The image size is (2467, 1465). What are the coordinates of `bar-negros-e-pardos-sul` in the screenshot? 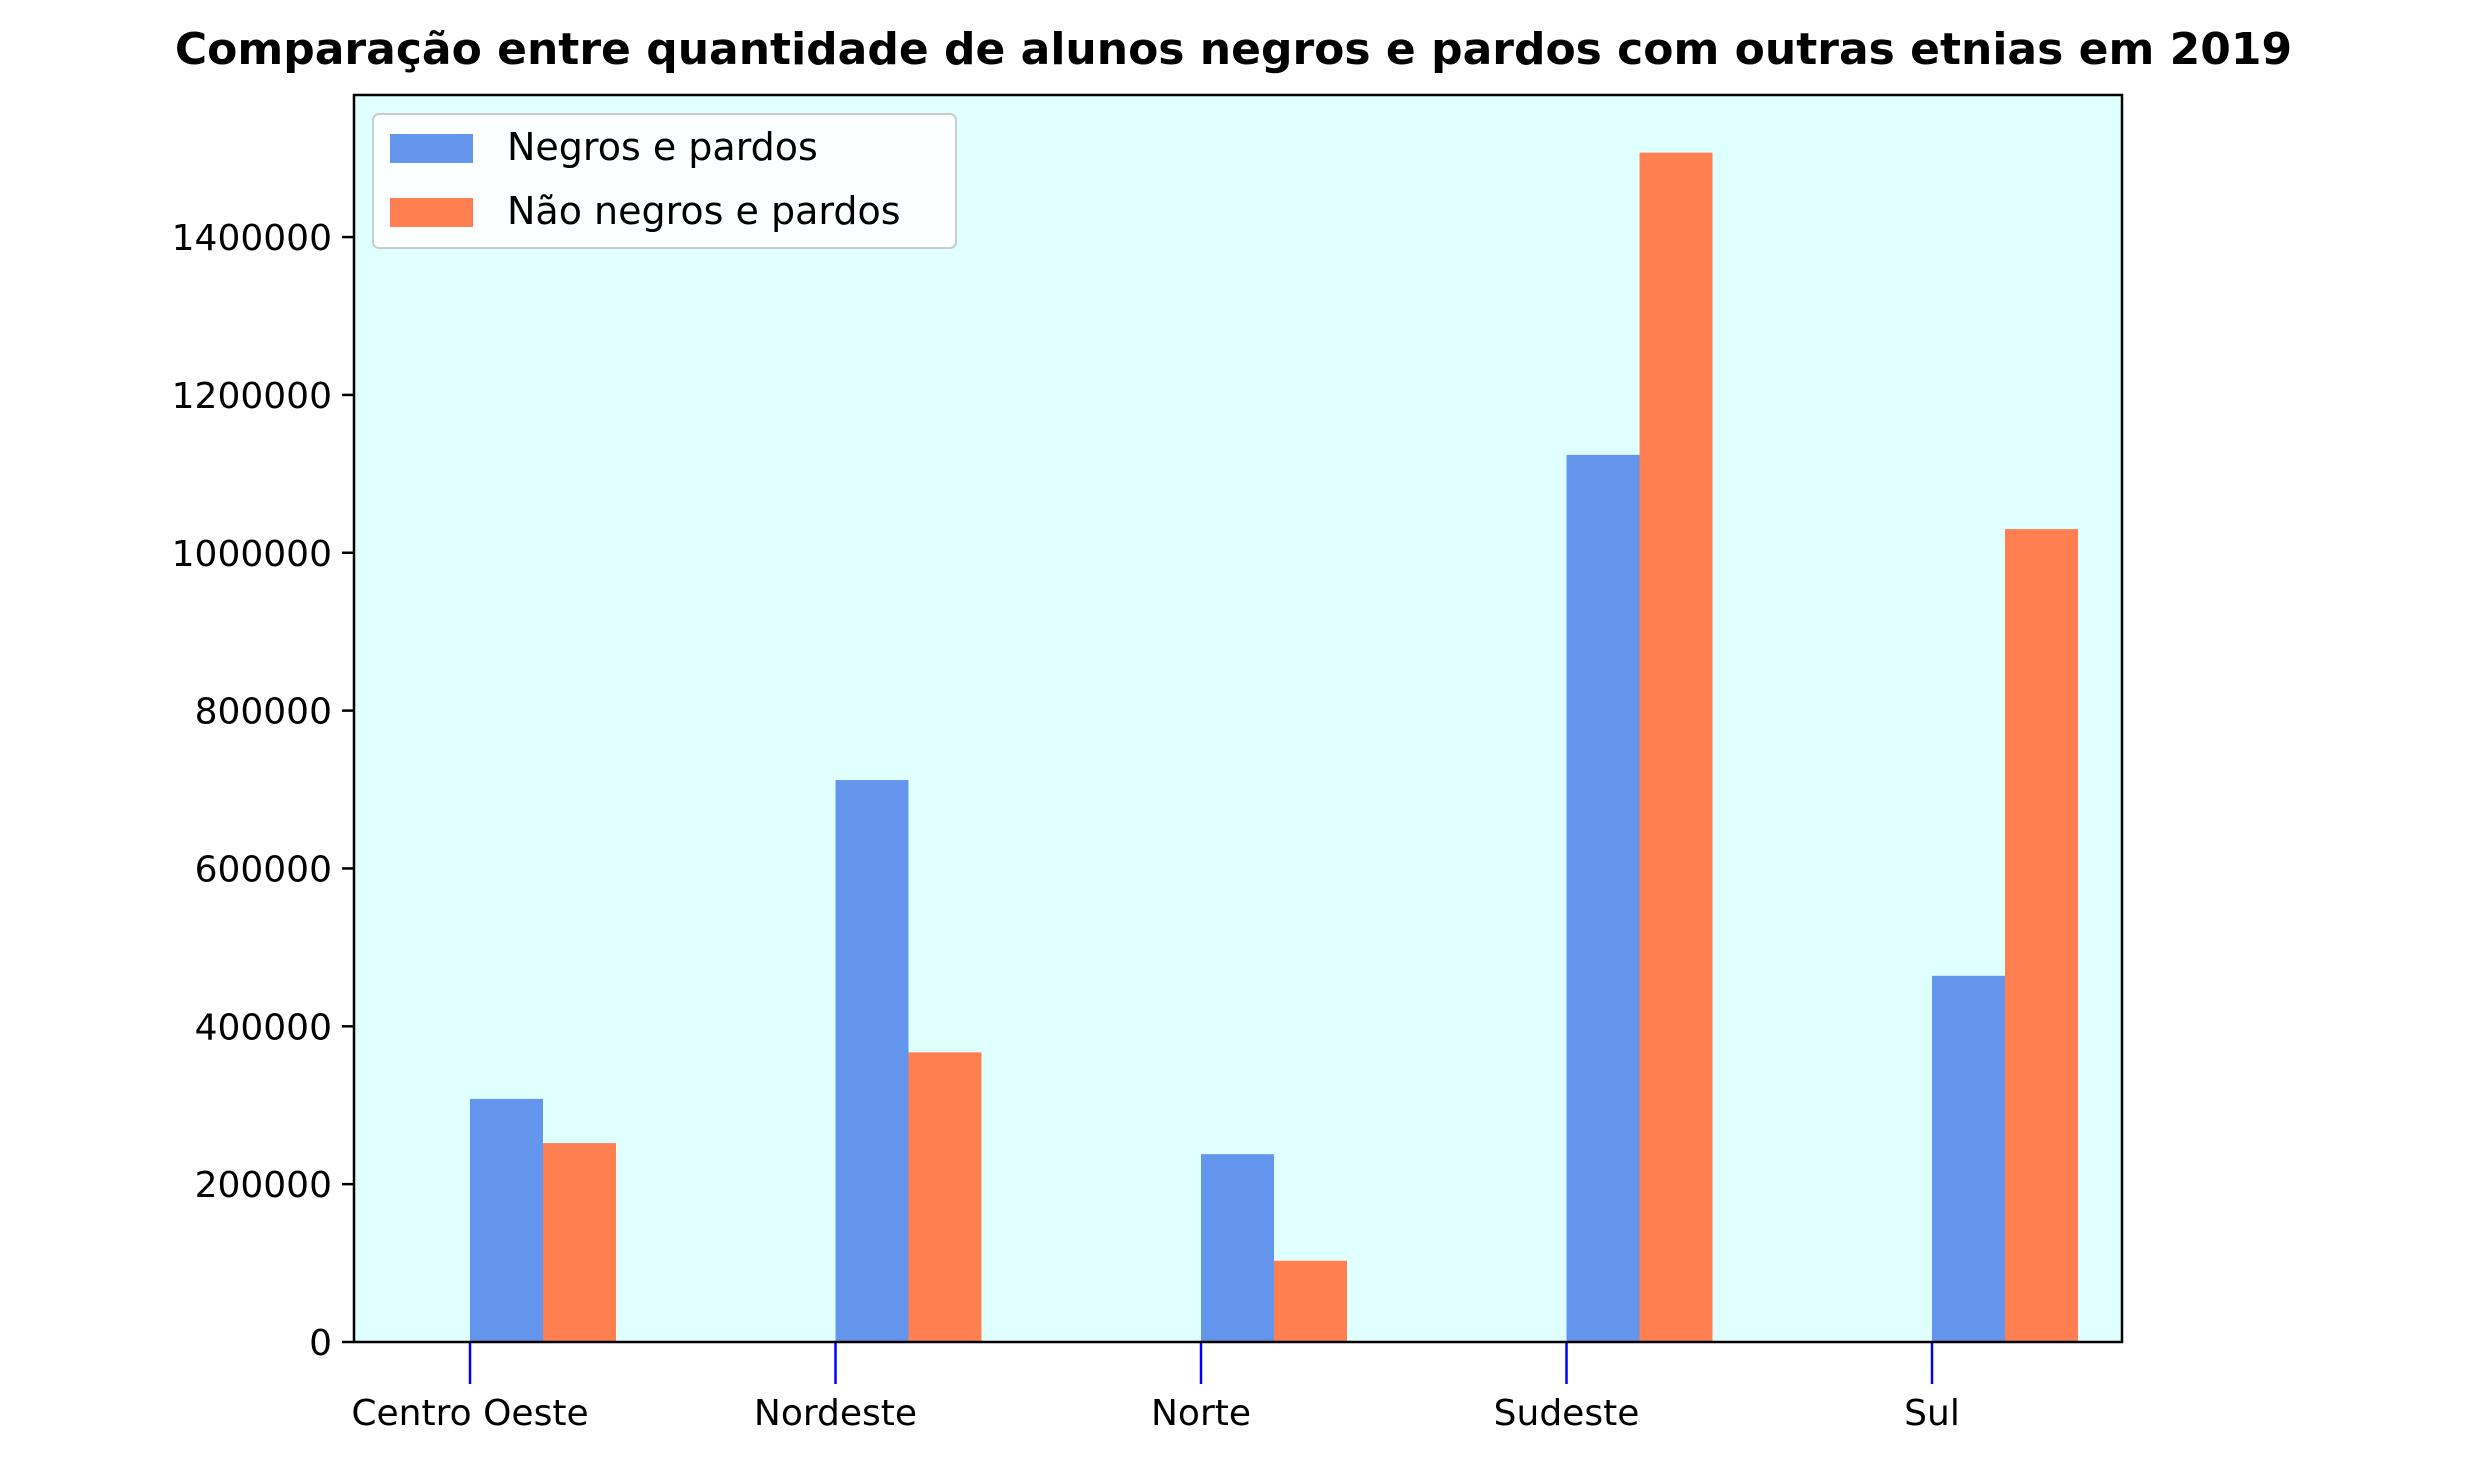 It's located at (1968, 1158).